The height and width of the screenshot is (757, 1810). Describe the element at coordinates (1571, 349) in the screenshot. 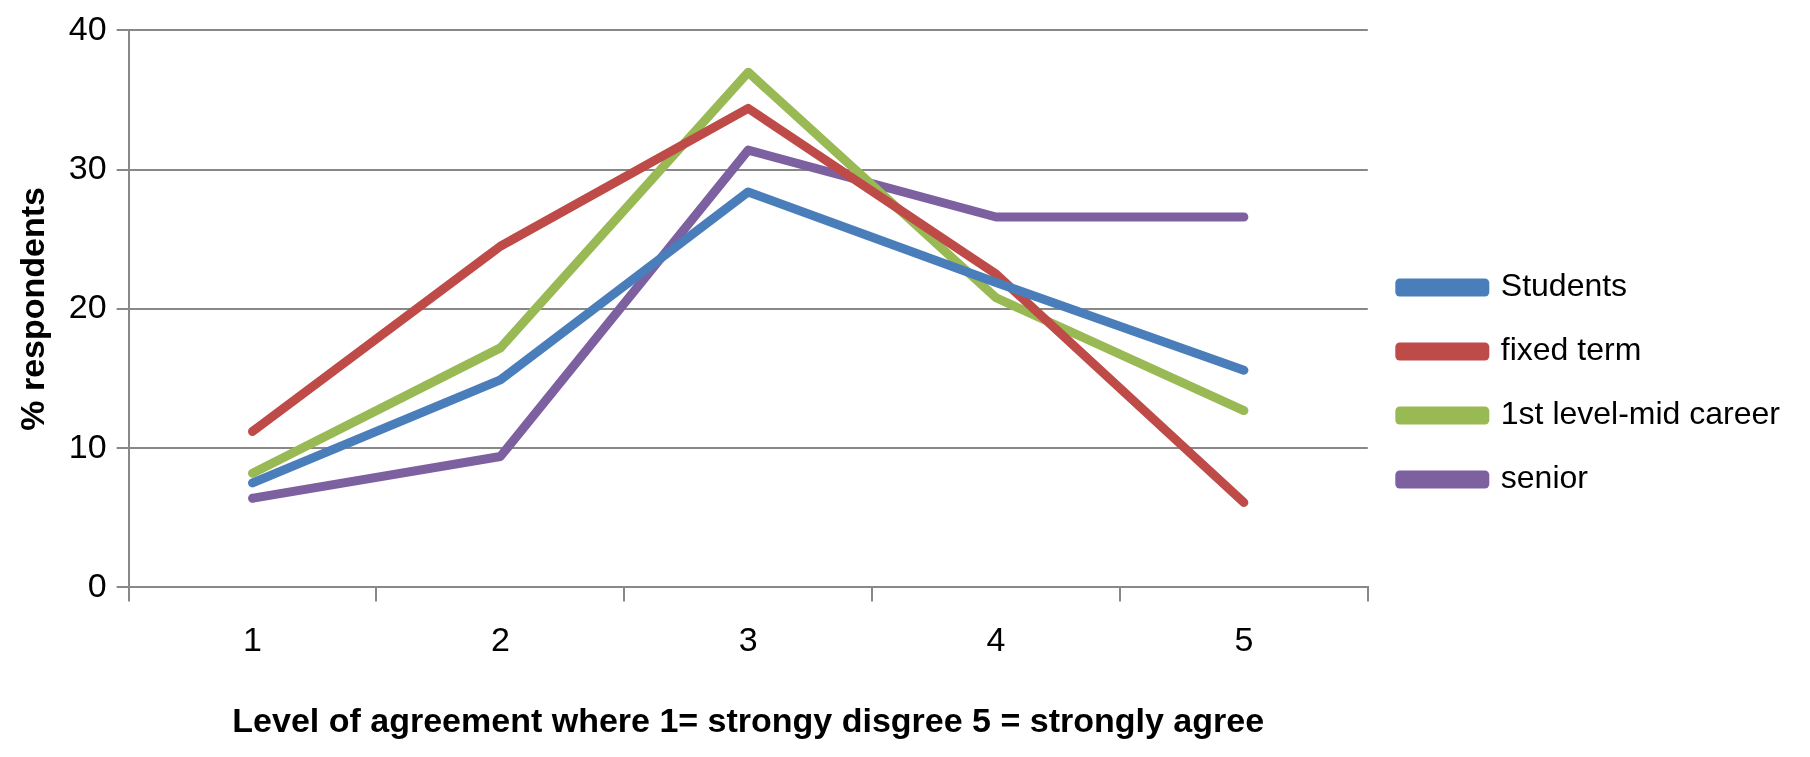

I see `legend-label: fixed term` at that location.